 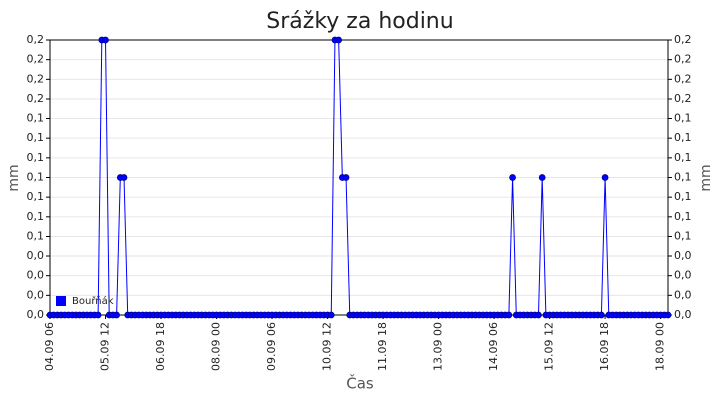 I want to click on x-tick-label: 09.09 06, so click(x=271, y=346).